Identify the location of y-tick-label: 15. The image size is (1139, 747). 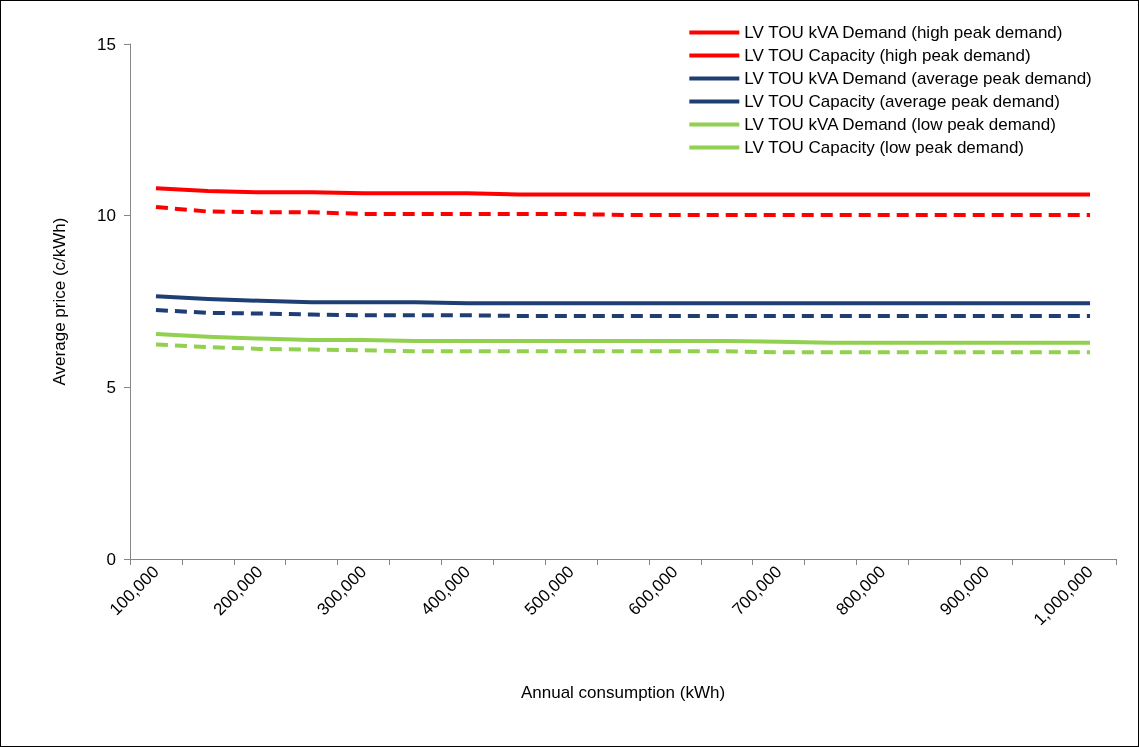
(106, 44).